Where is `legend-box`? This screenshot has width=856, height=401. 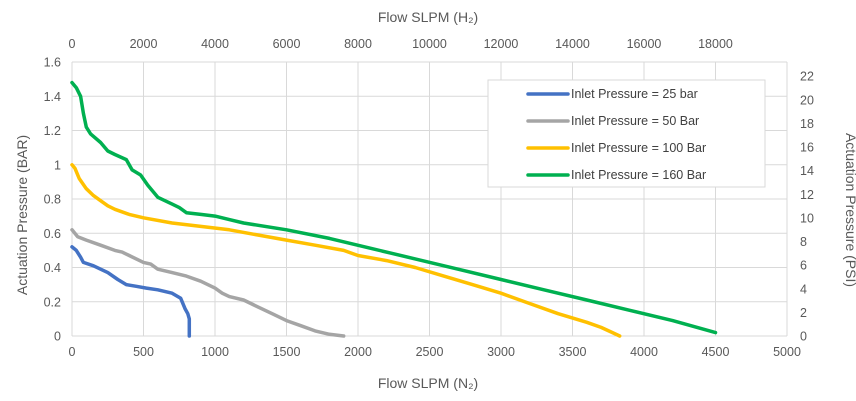
legend-box is located at coordinates (626, 133).